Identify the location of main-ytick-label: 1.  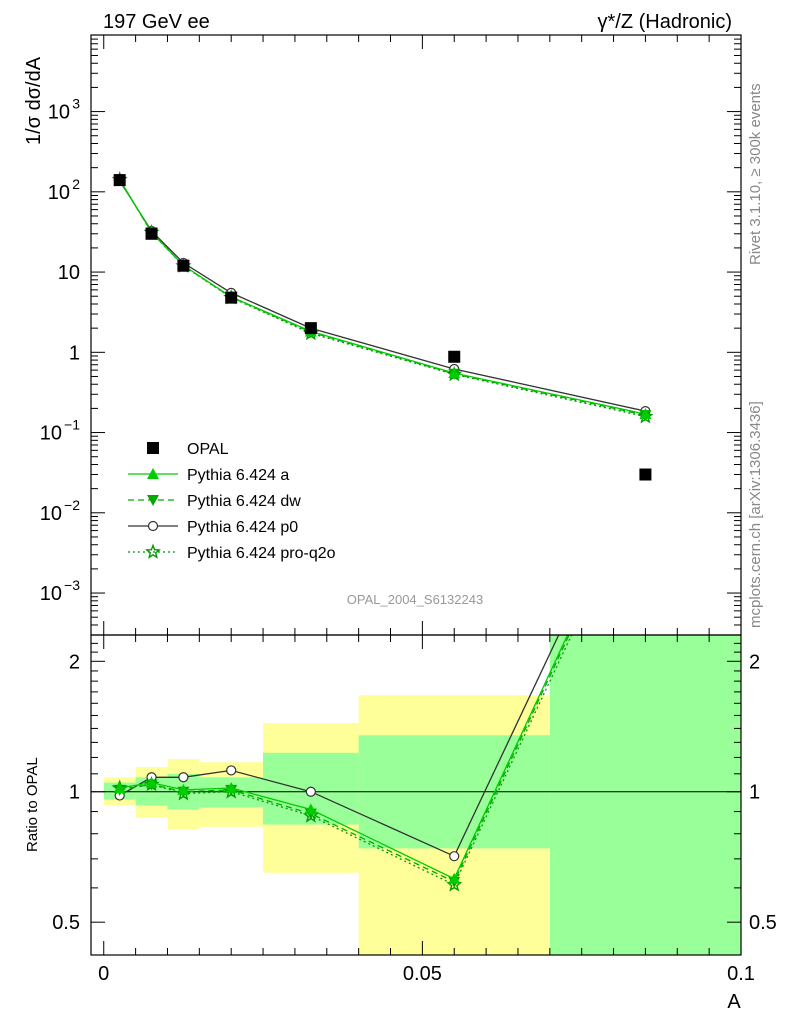
(74, 353).